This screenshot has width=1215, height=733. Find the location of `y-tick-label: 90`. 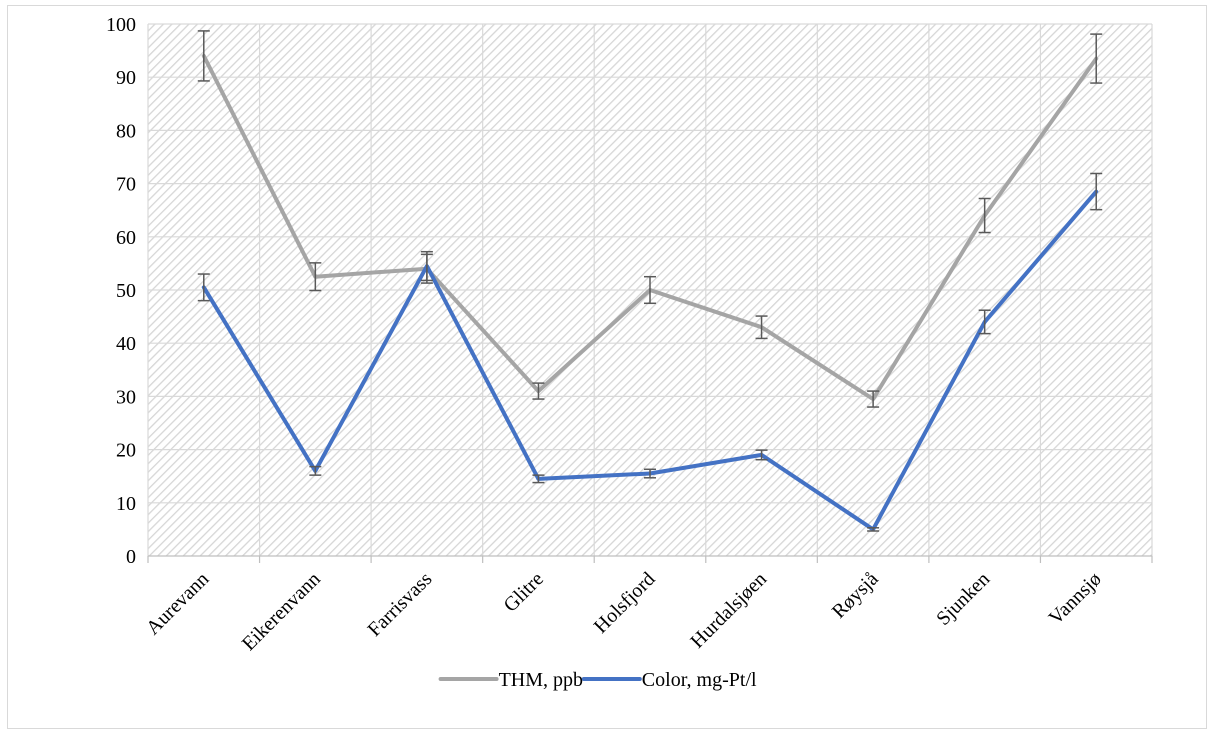

y-tick-label: 90 is located at coordinates (126, 78).